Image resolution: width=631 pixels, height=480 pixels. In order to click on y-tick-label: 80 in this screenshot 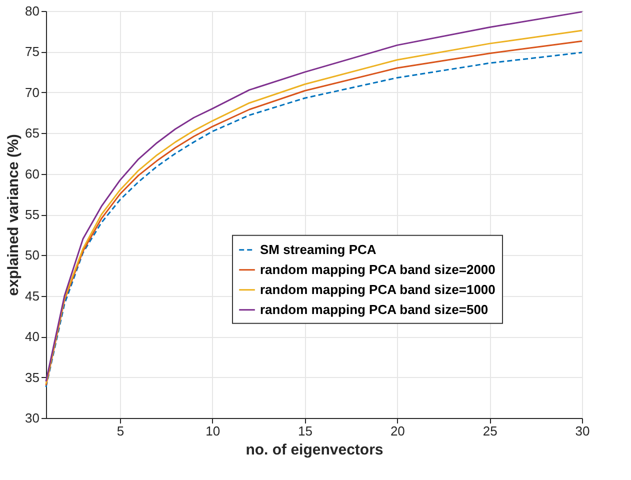, I will do `click(32, 11)`.